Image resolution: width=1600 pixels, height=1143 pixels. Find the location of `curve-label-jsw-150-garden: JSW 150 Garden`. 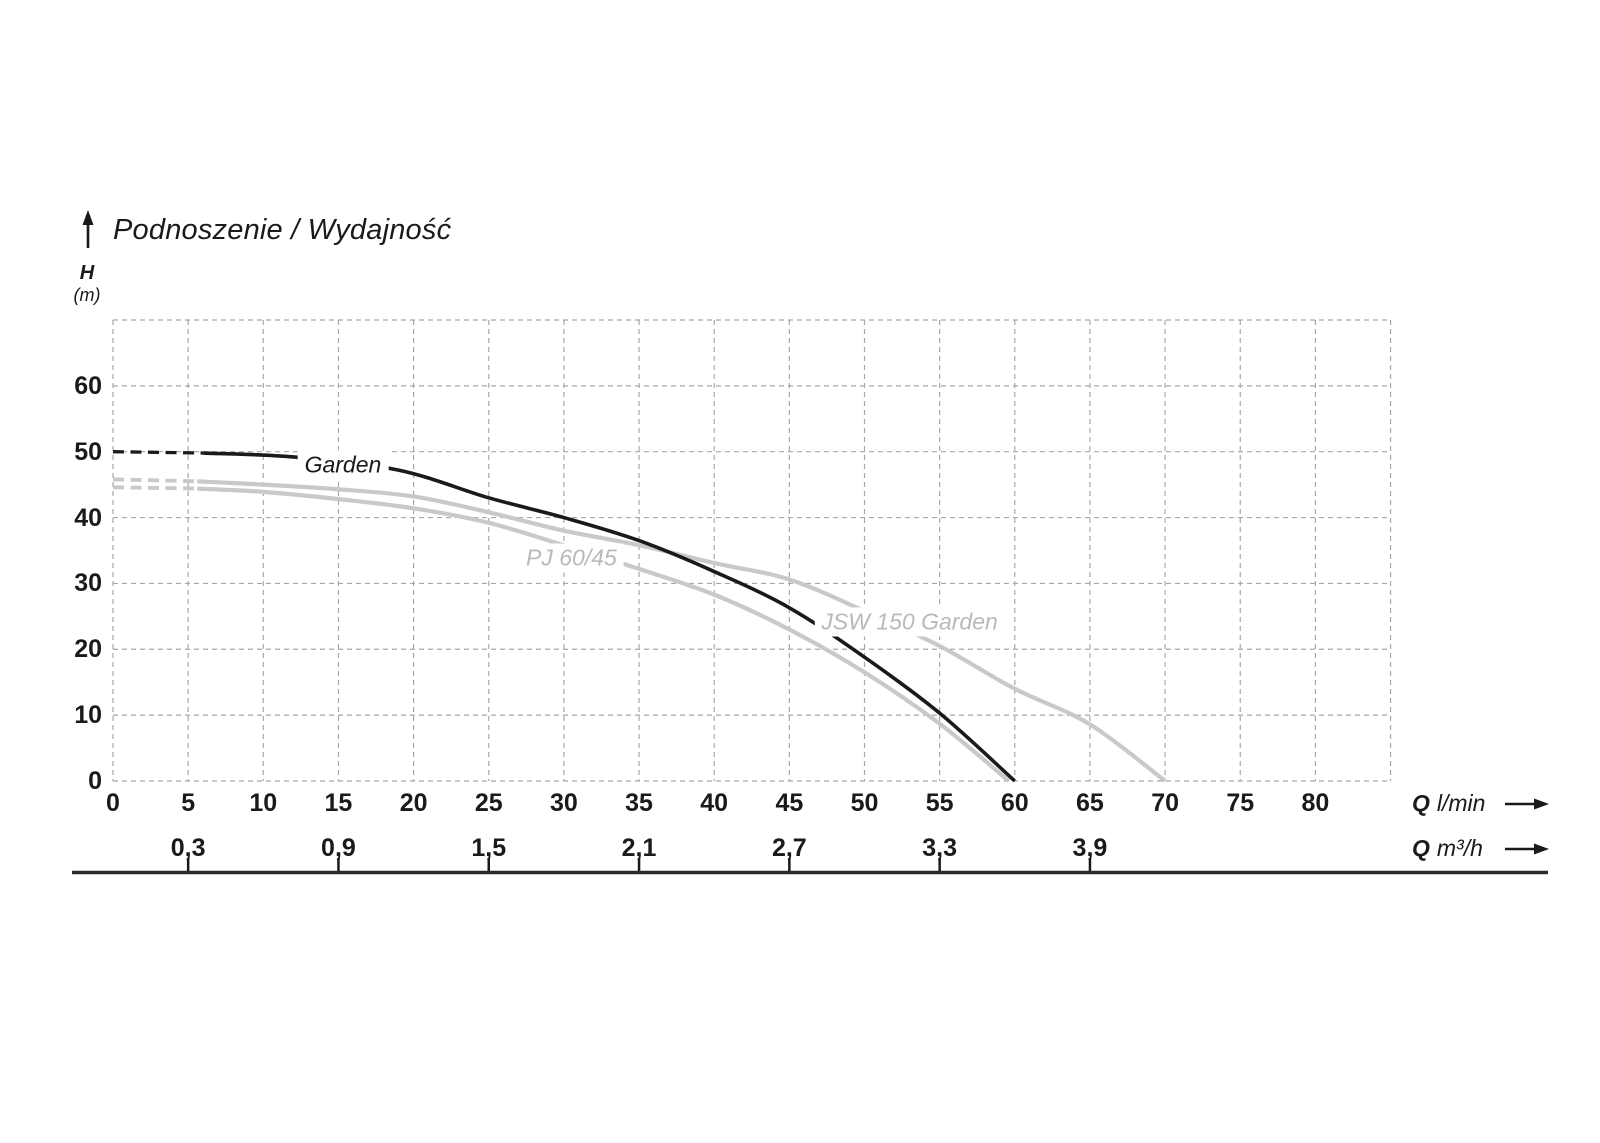

curve-label-jsw-150-garden: JSW 150 Garden is located at coordinates (909, 622).